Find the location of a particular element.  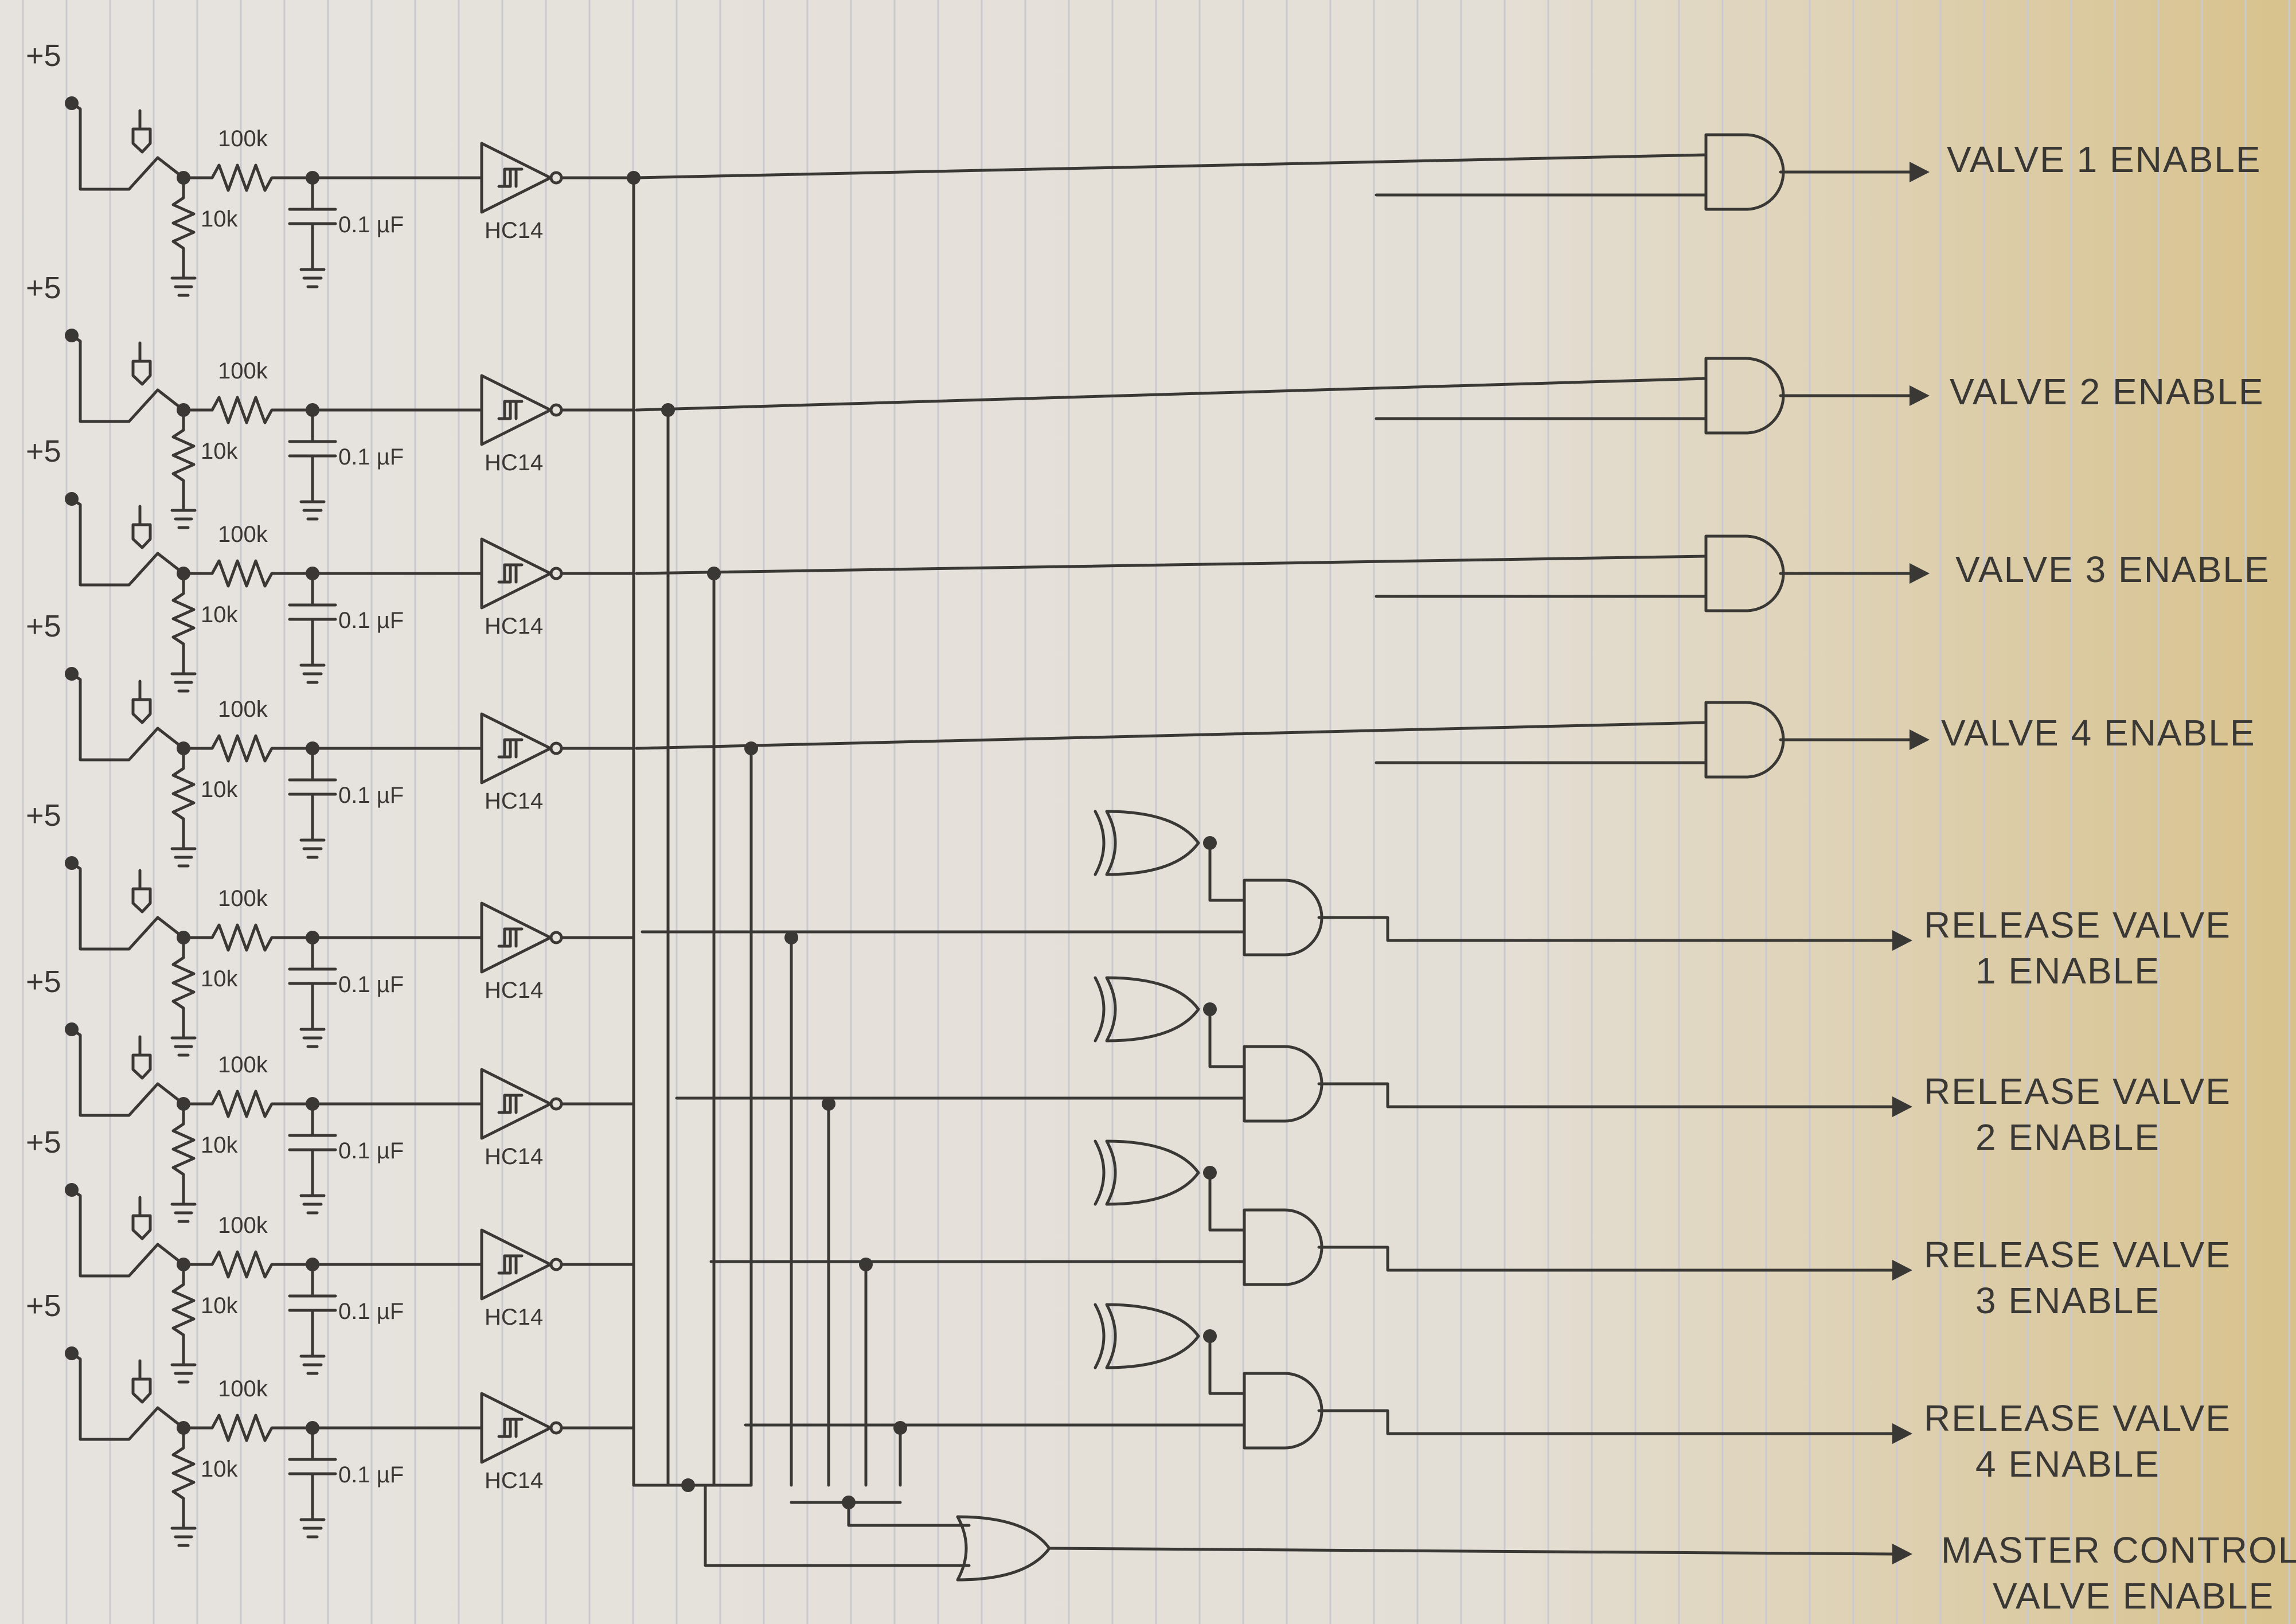

master-or-gate is located at coordinates (1003, 1548).